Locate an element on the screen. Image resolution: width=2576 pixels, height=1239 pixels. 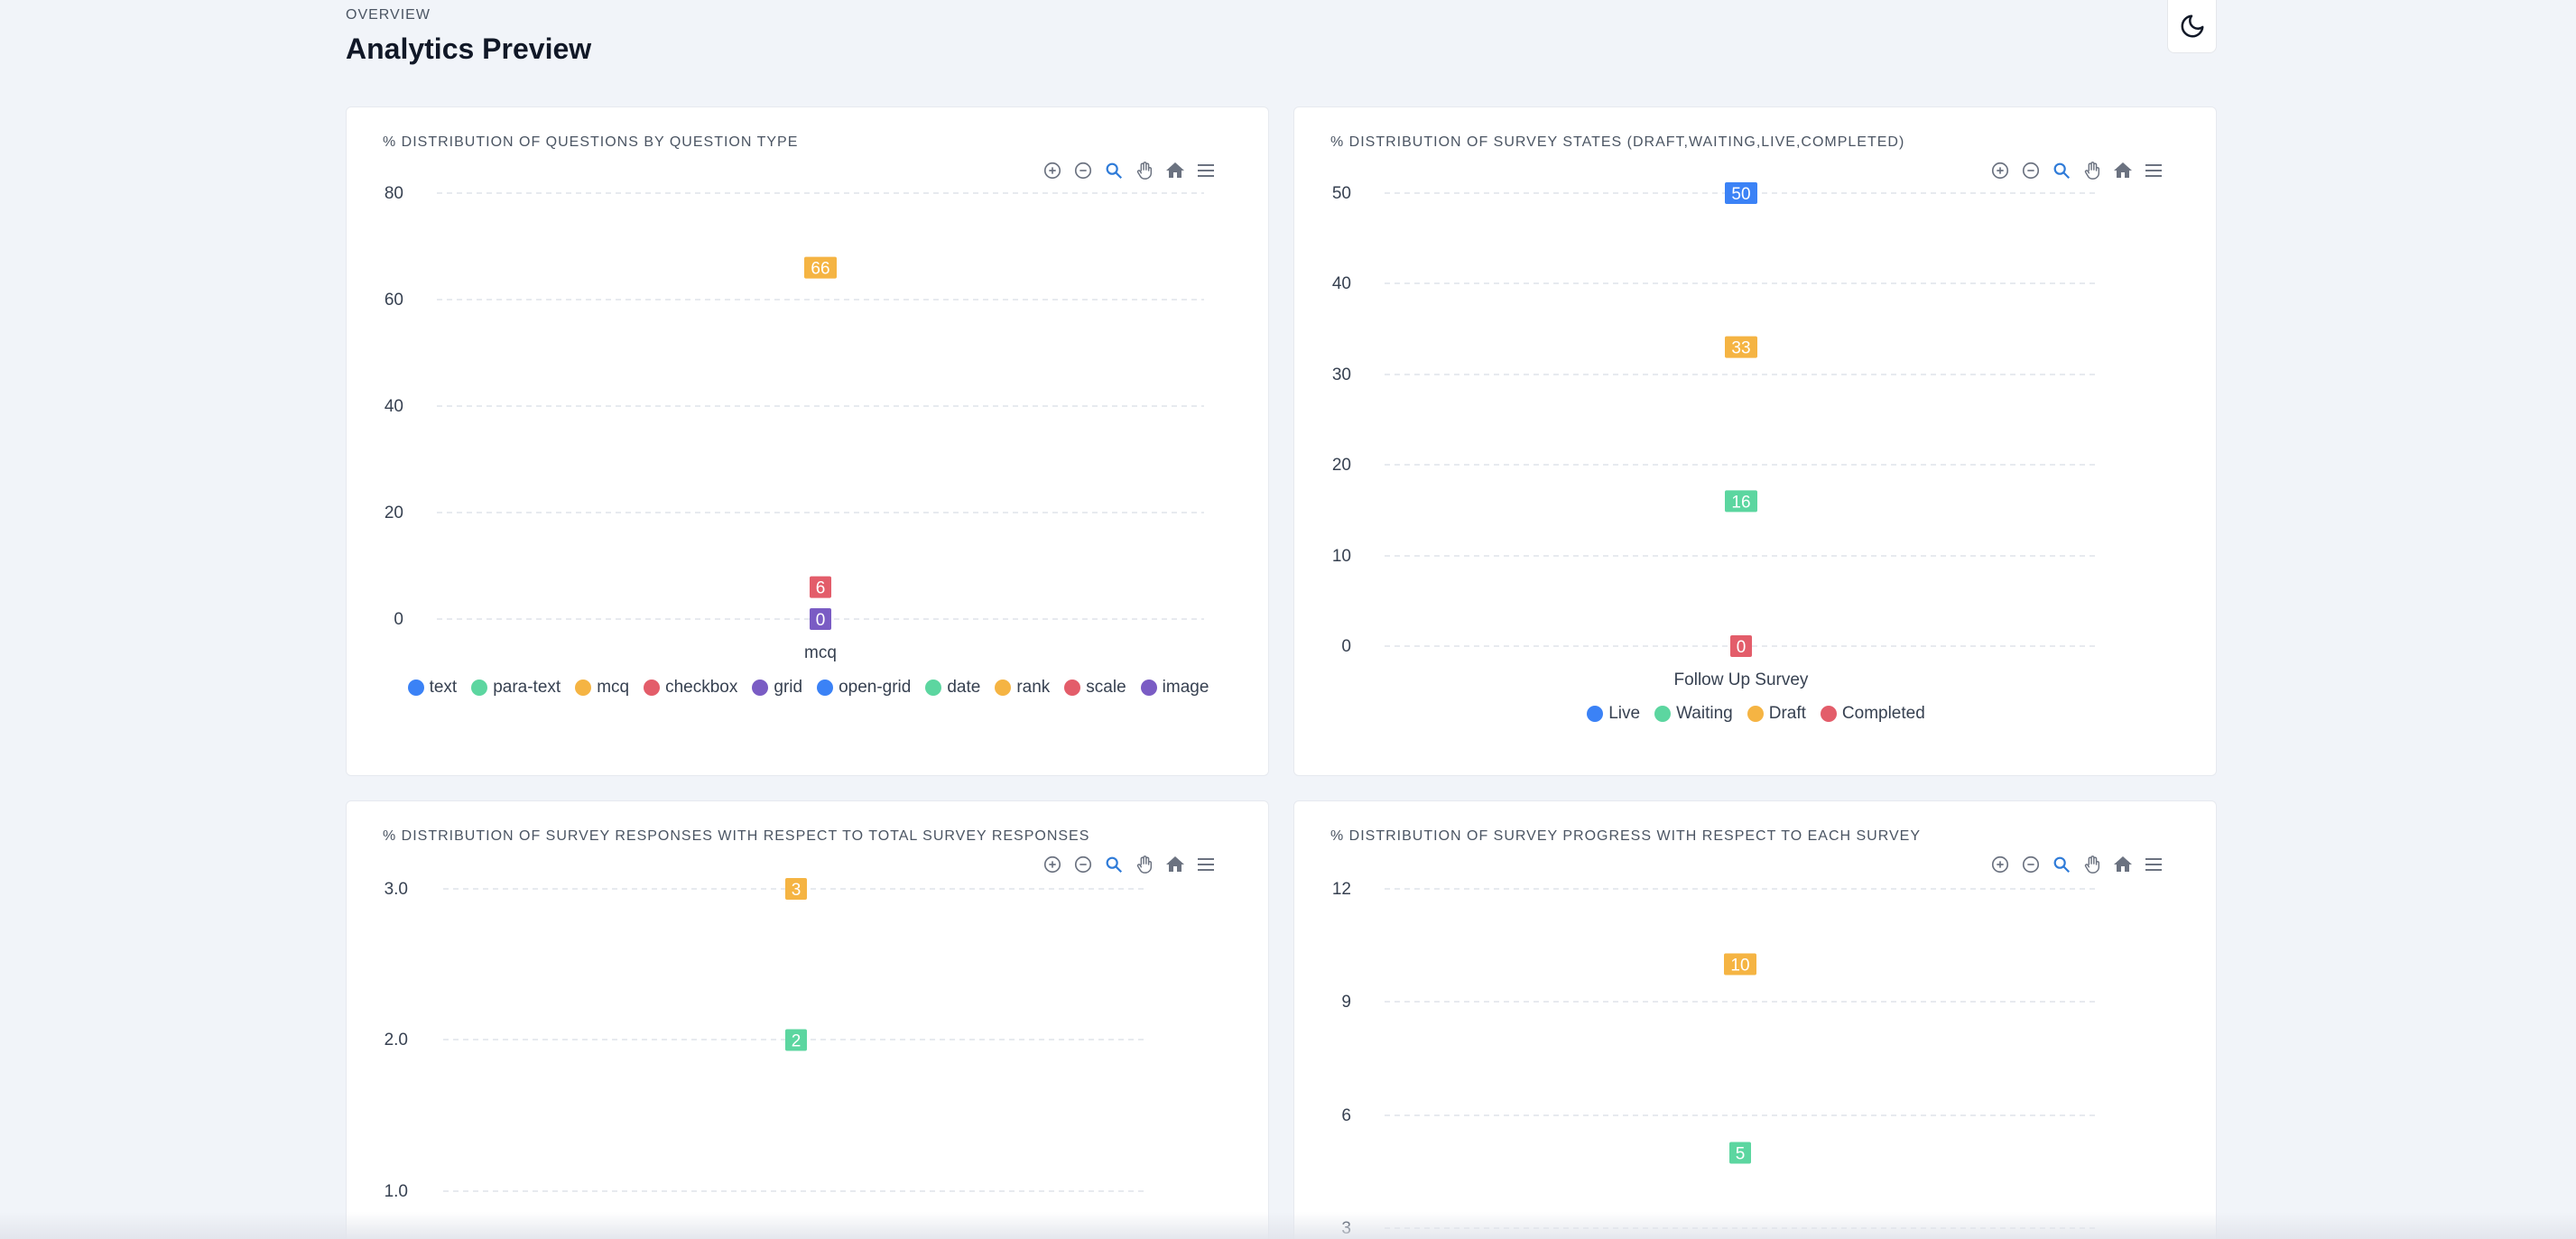
legend-item: grid is located at coordinates (777, 688).